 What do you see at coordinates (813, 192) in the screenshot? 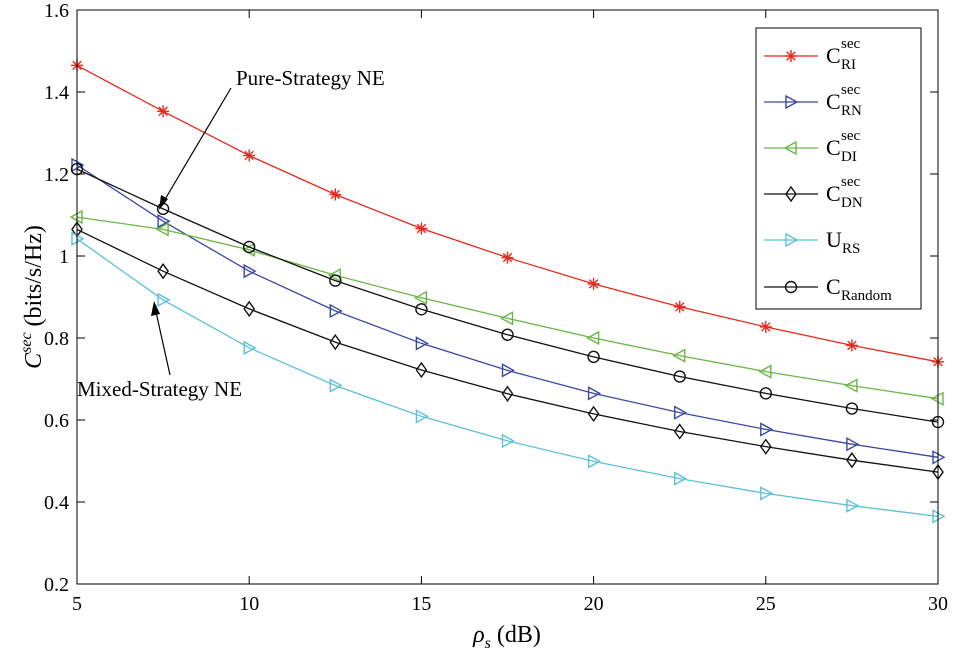
I see `legend-item-c-dn-sec: Csec DN` at bounding box center [813, 192].